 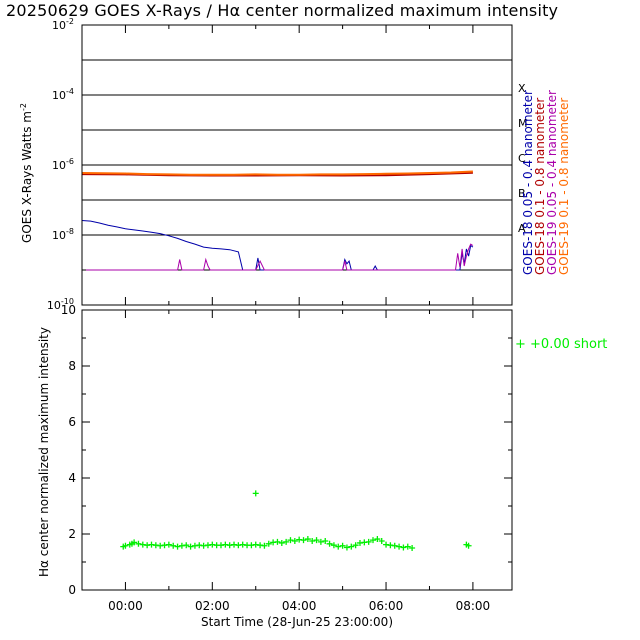 I want to click on flare-class-label: B, so click(x=522, y=193).